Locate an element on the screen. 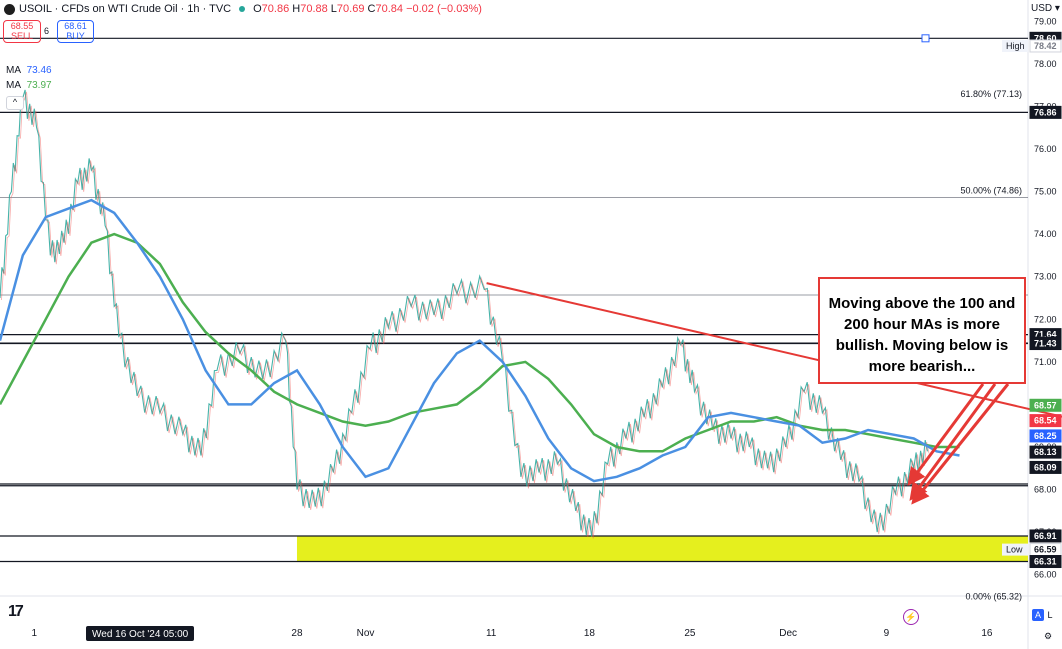 The image size is (1062, 649). y-tick-label: 75.00 is located at coordinates (1045, 192).